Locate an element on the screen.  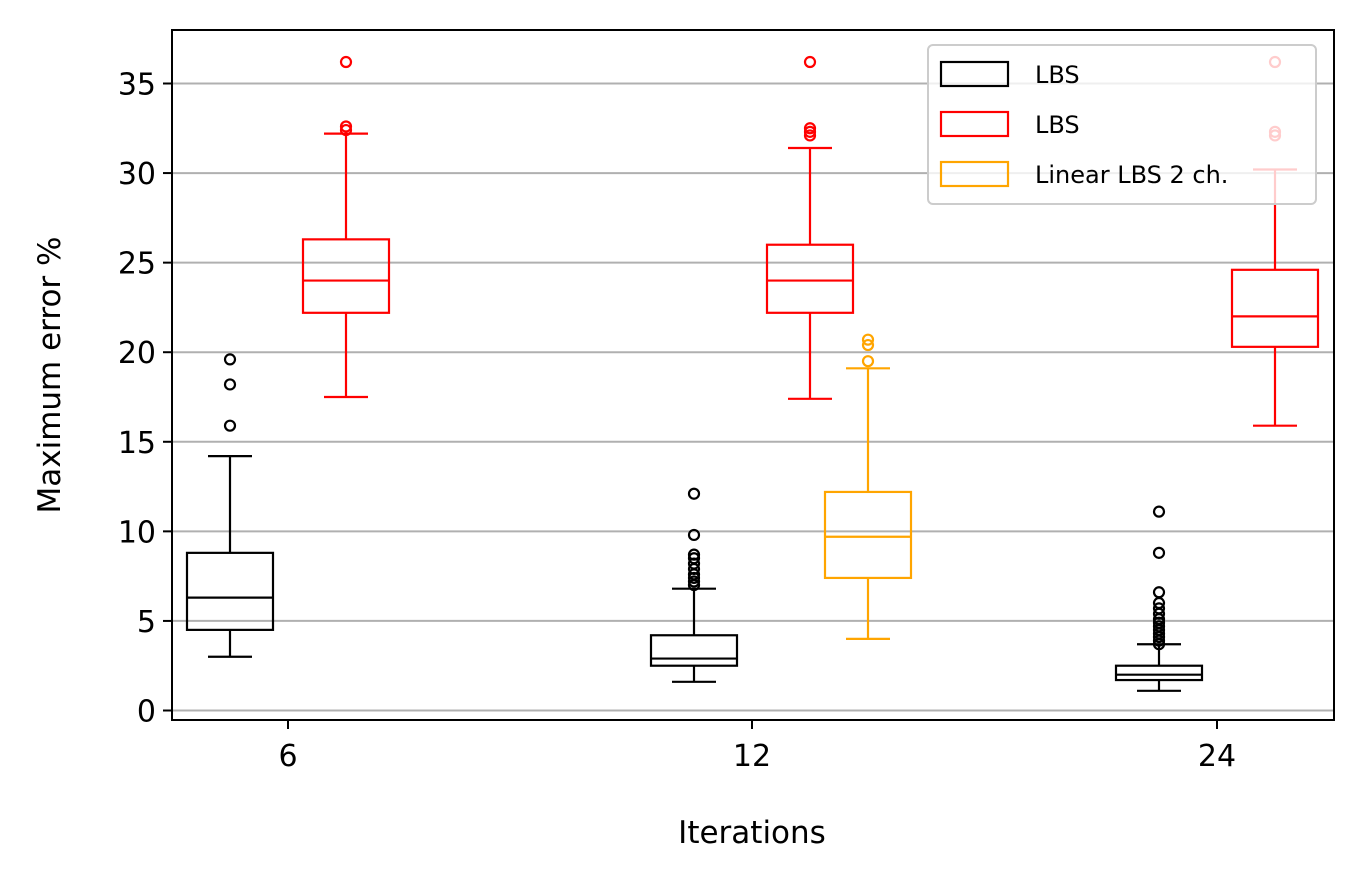
y-axis: 0 5 10 15 20 25 30 35 is located at coordinates (145, 399).